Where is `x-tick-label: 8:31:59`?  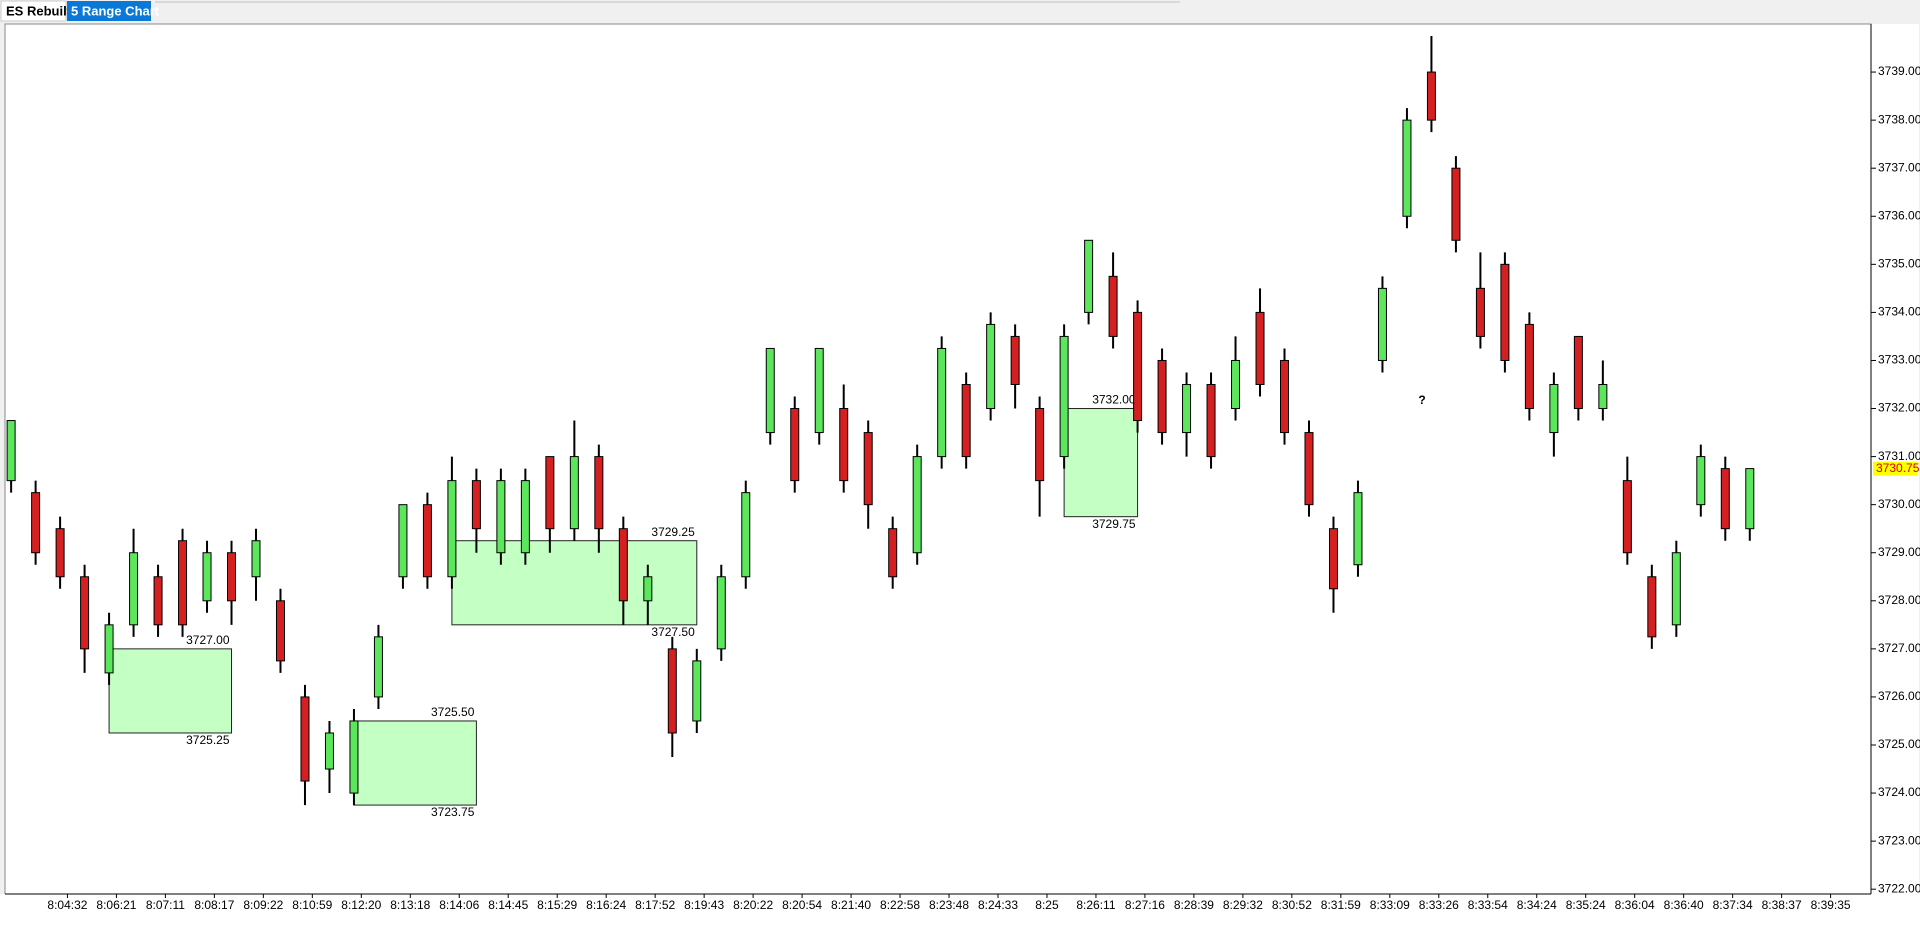 x-tick-label: 8:31:59 is located at coordinates (1341, 905).